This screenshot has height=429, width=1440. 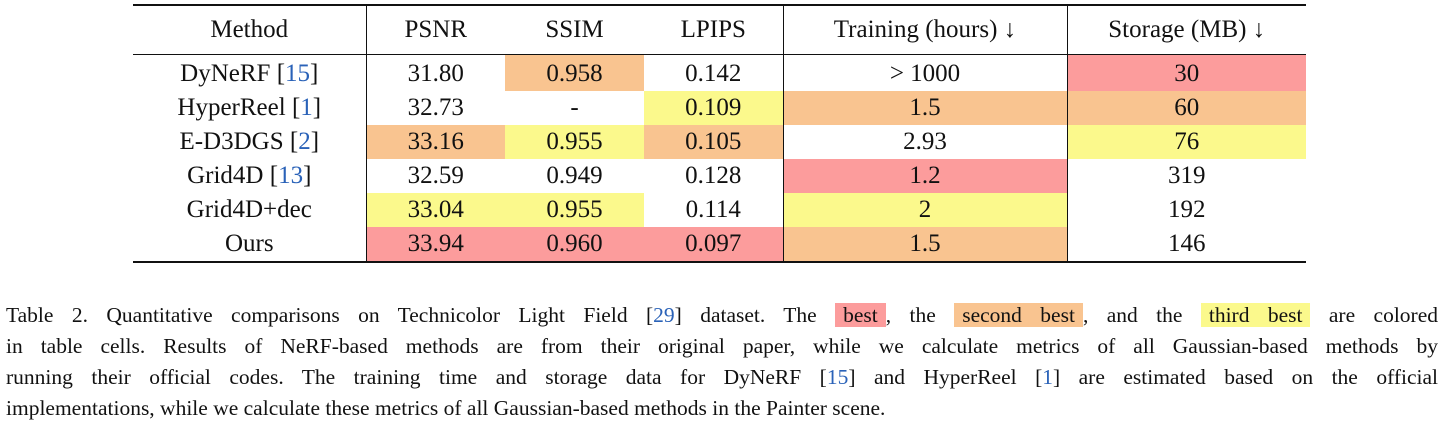 What do you see at coordinates (574, 175) in the screenshot?
I see `ssim-cell: 0.949` at bounding box center [574, 175].